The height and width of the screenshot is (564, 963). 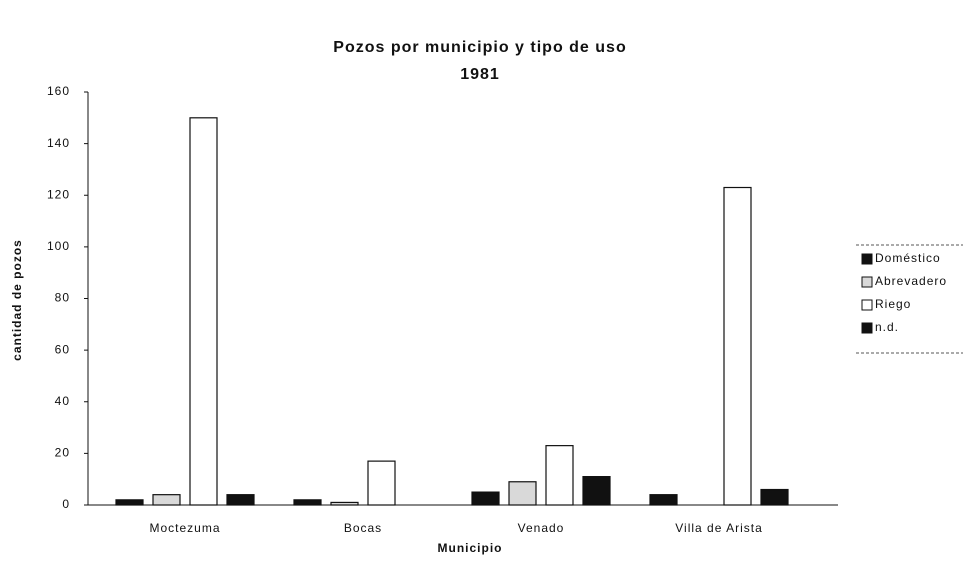 I want to click on legend-label: n.d., so click(x=887, y=327).